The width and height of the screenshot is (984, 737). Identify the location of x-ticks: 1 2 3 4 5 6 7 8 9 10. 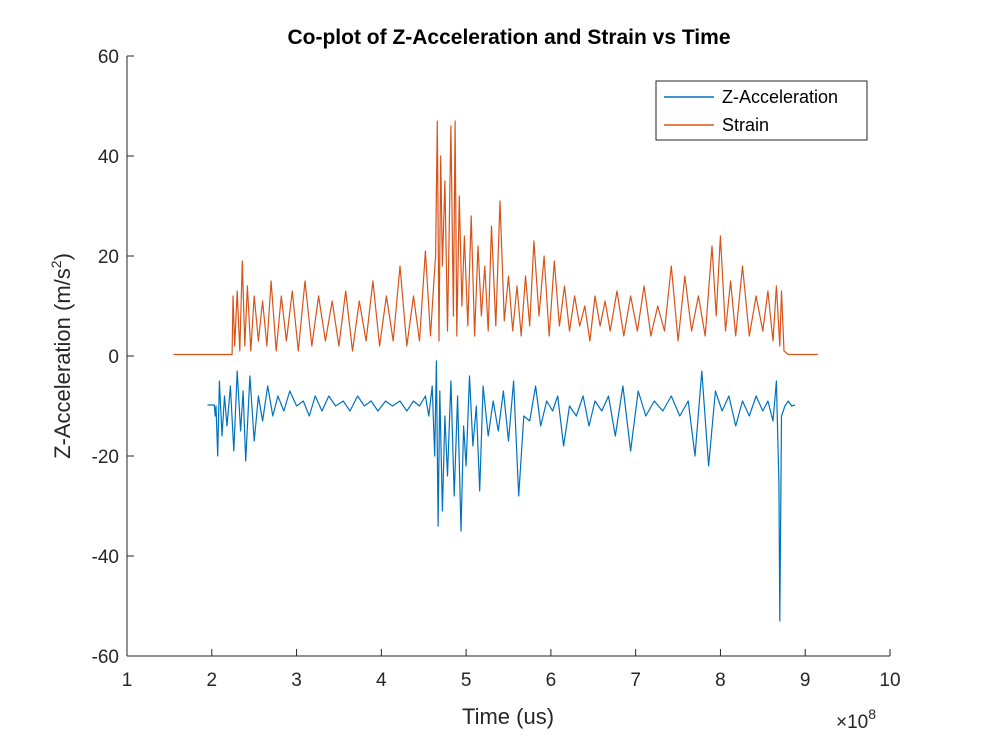
(511, 670).